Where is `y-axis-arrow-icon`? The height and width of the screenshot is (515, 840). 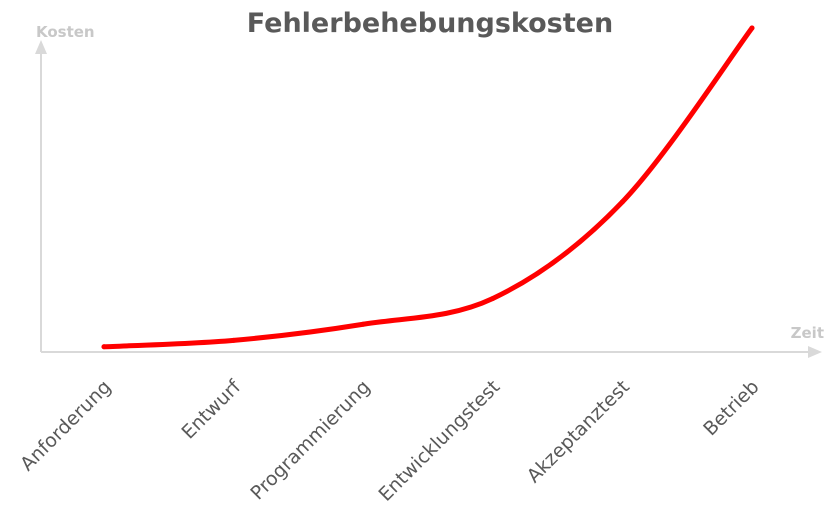 y-axis-arrow-icon is located at coordinates (41, 47).